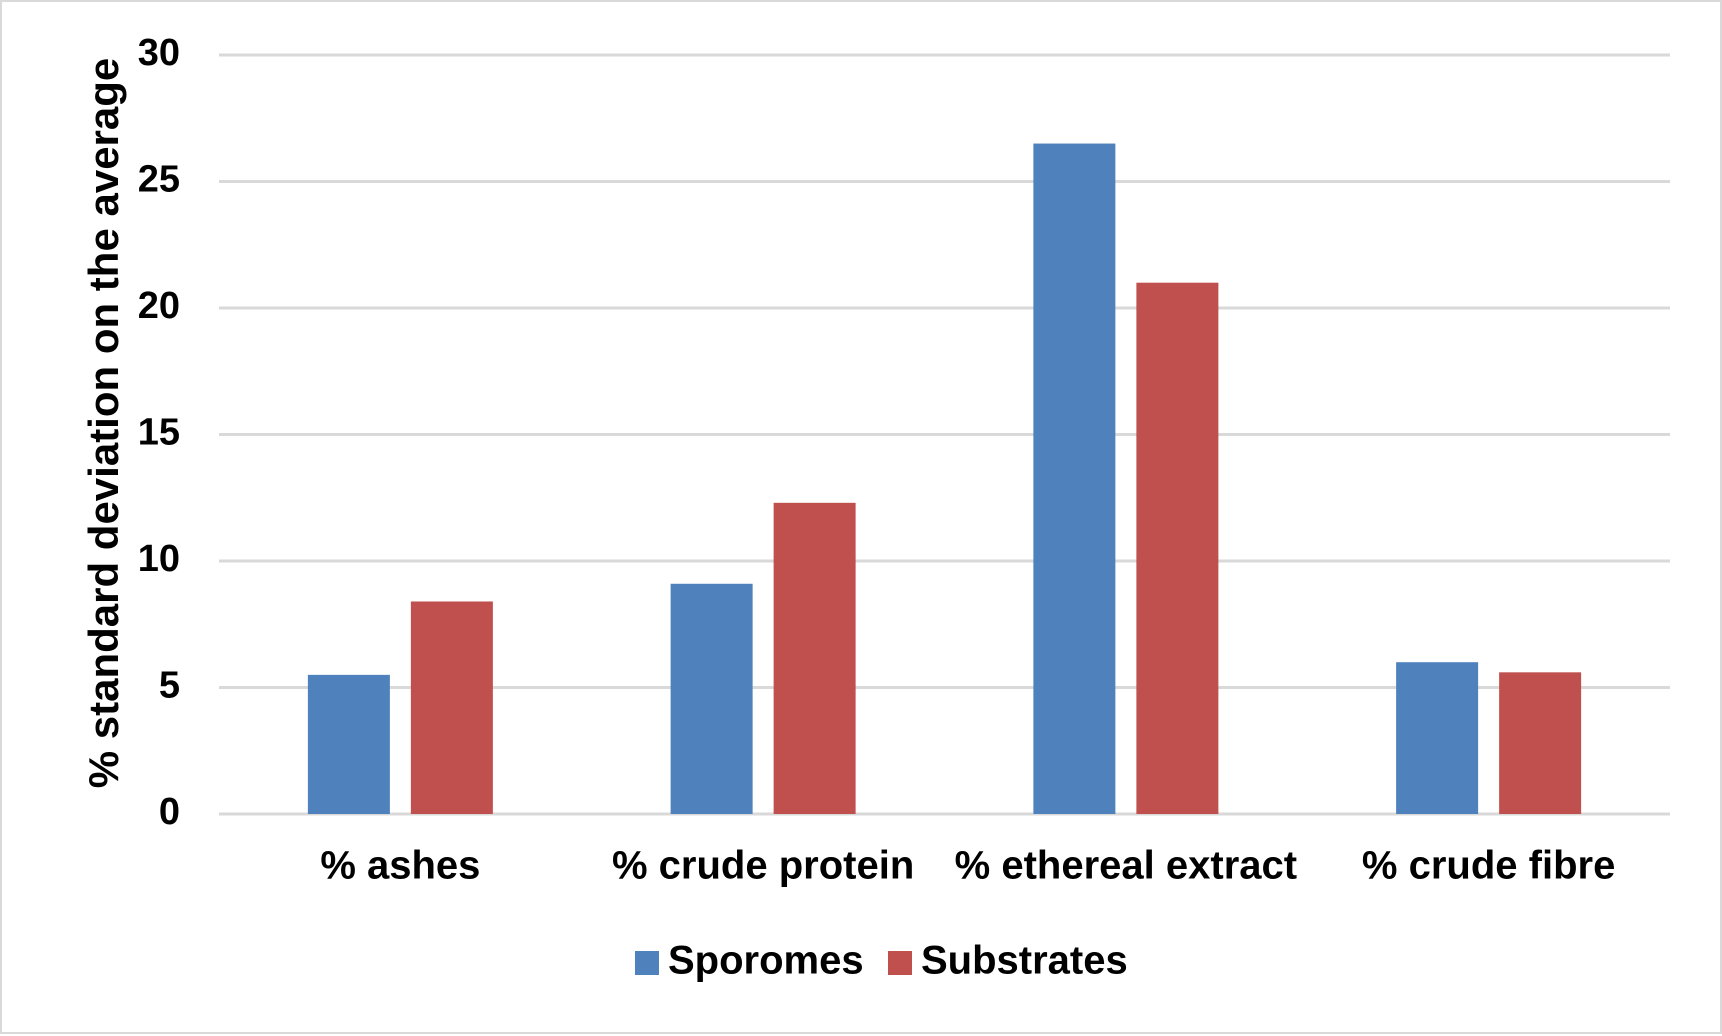 The height and width of the screenshot is (1036, 1722). What do you see at coordinates (1126, 866) in the screenshot?
I see `x-category-label: % ethereal extract` at bounding box center [1126, 866].